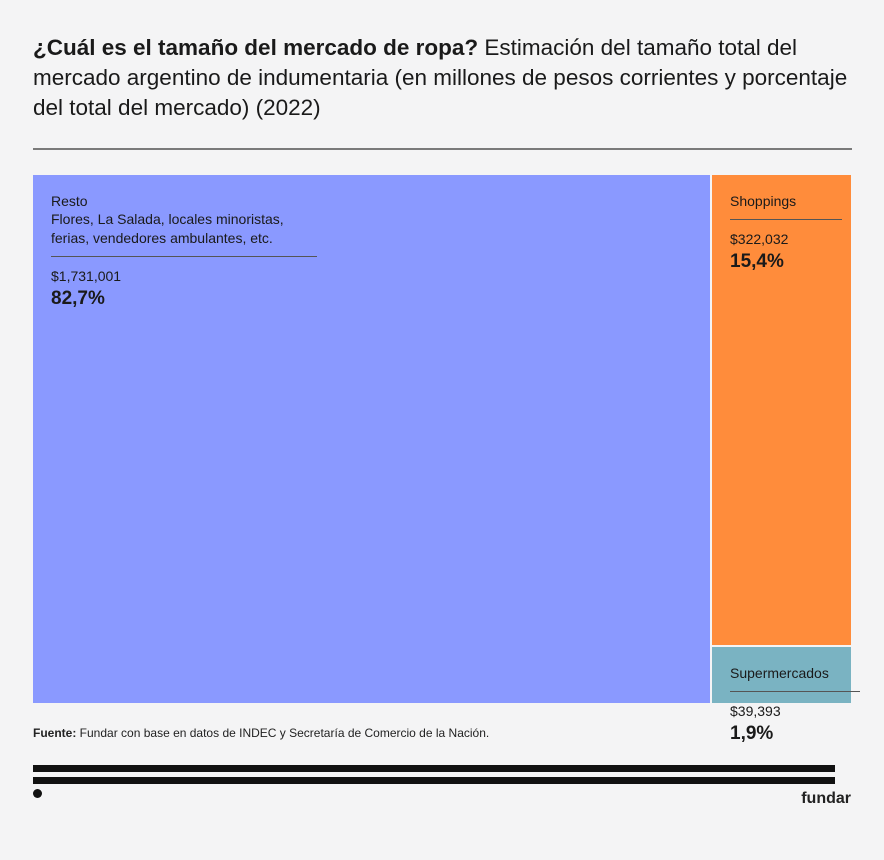  What do you see at coordinates (755, 711) in the screenshot?
I see `tile-value: $39,393` at bounding box center [755, 711].